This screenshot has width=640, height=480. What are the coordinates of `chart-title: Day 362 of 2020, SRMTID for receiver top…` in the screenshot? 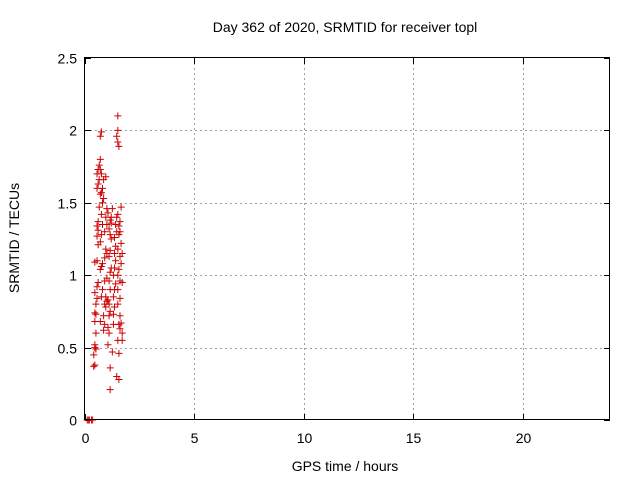 It's located at (345, 27).